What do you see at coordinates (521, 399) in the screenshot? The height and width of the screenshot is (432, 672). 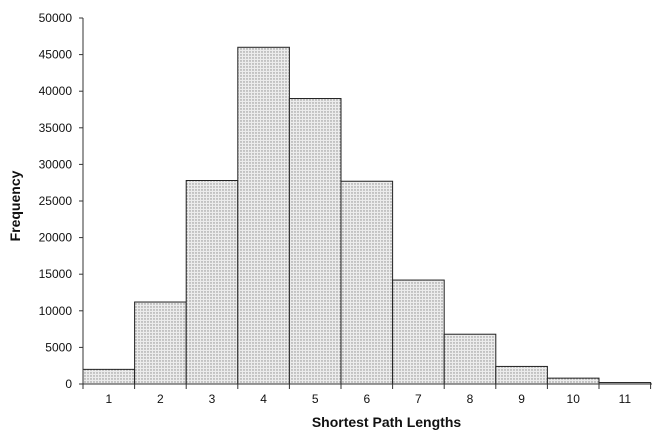 I see `x-tick-label: 9` at bounding box center [521, 399].